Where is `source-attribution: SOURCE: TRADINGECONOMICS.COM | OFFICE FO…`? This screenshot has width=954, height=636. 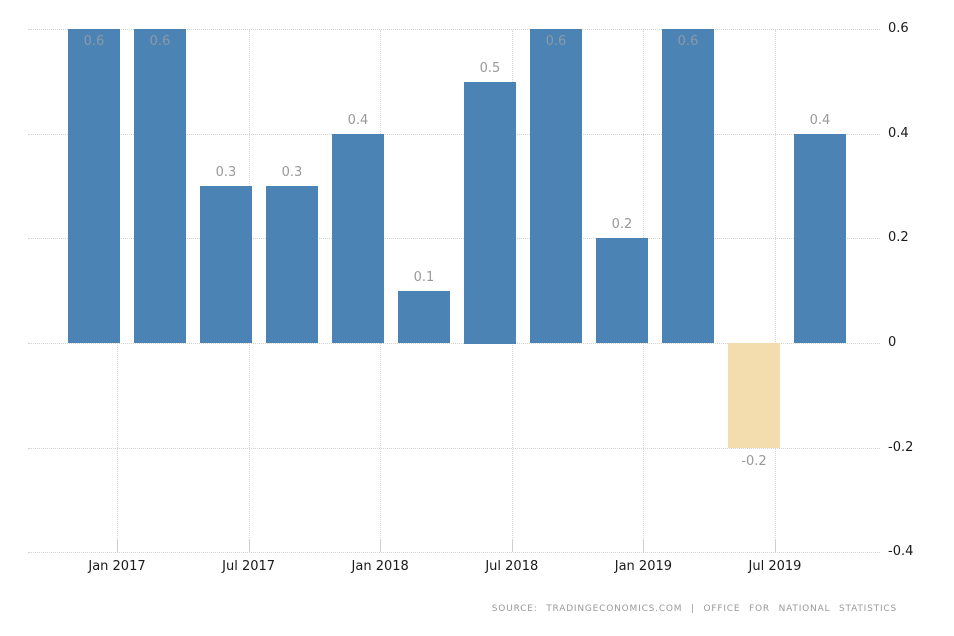 source-attribution: SOURCE: TRADINGECONOMICS.COM | OFFICE FO… is located at coordinates (694, 609).